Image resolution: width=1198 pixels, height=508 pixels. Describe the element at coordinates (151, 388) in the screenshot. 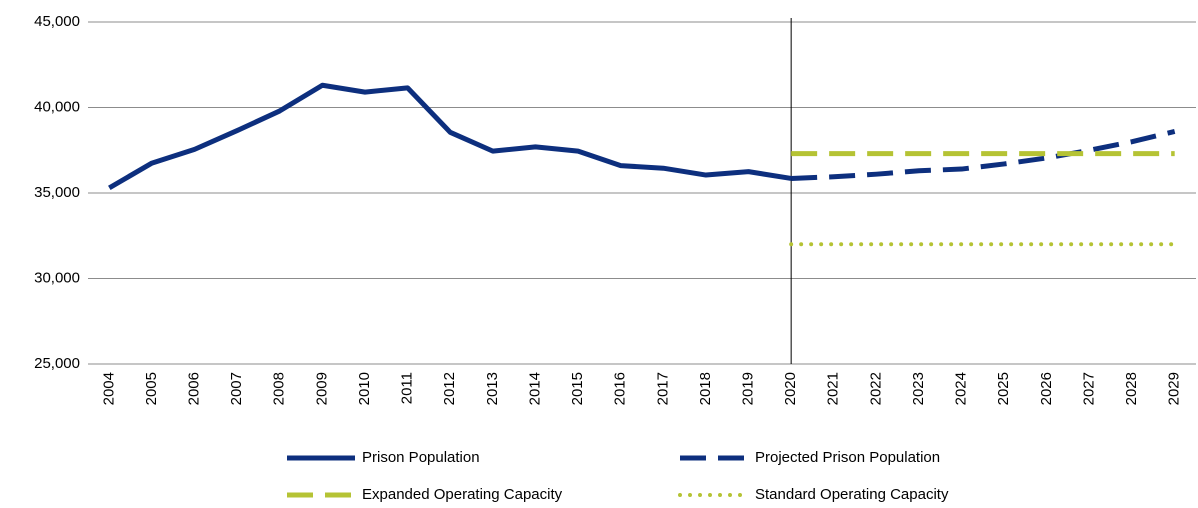

I see `x-tick-label: 2005` at that location.